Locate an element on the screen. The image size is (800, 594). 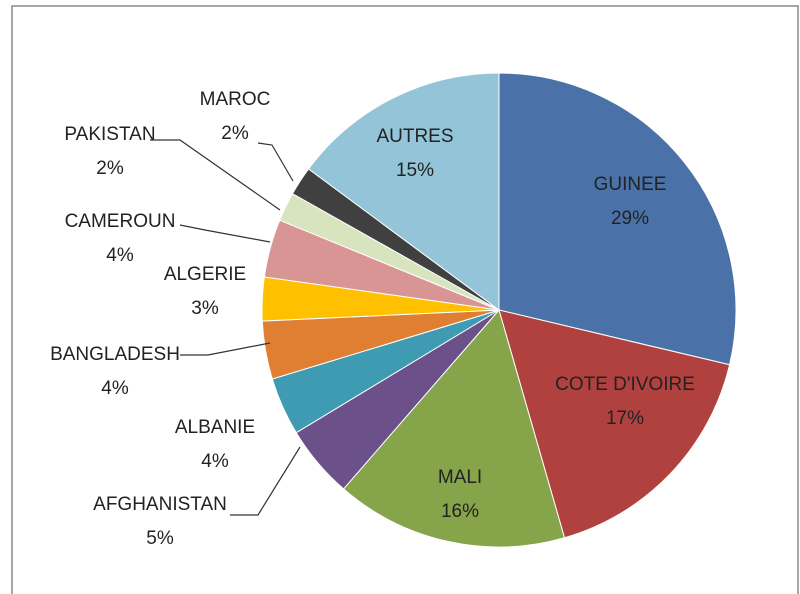
slice-label: BANGLADESH is located at coordinates (115, 354).